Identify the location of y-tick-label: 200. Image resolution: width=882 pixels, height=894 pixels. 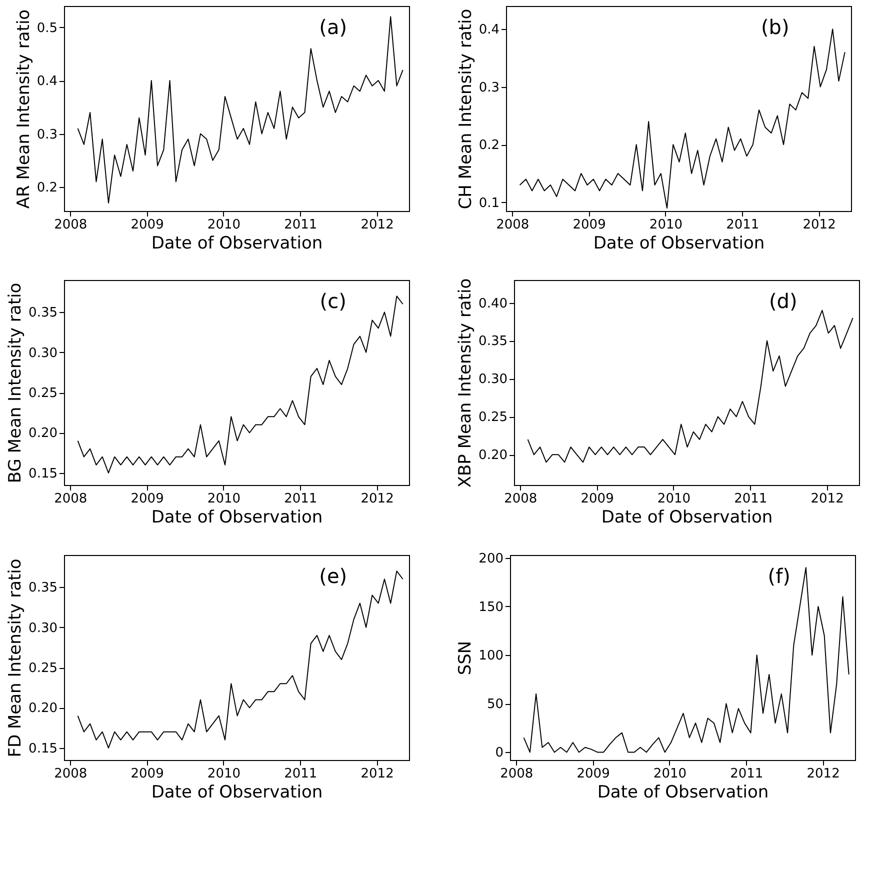
(491, 558).